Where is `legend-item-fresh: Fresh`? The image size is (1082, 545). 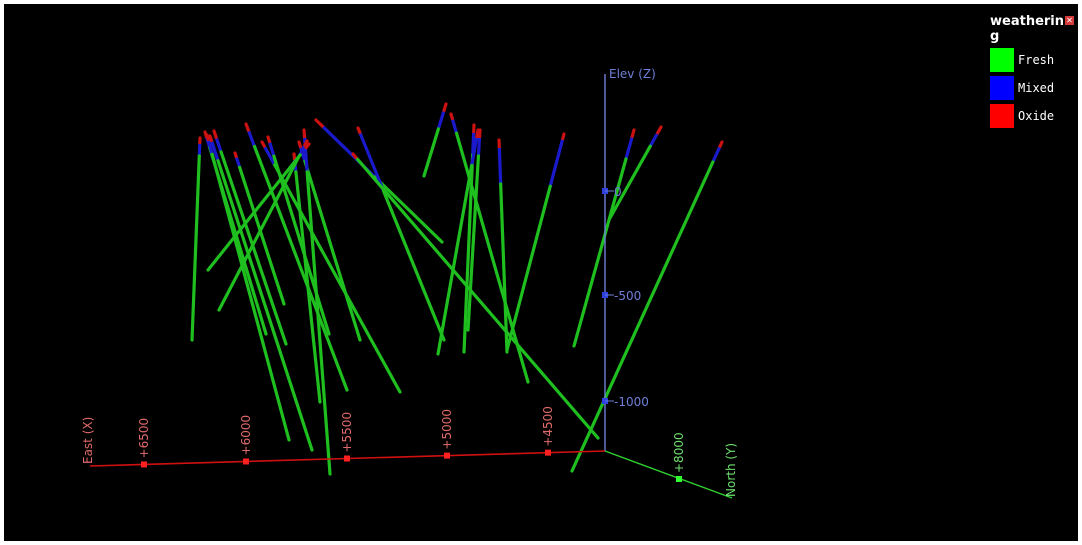
legend-item-fresh: Fresh is located at coordinates (1033, 60).